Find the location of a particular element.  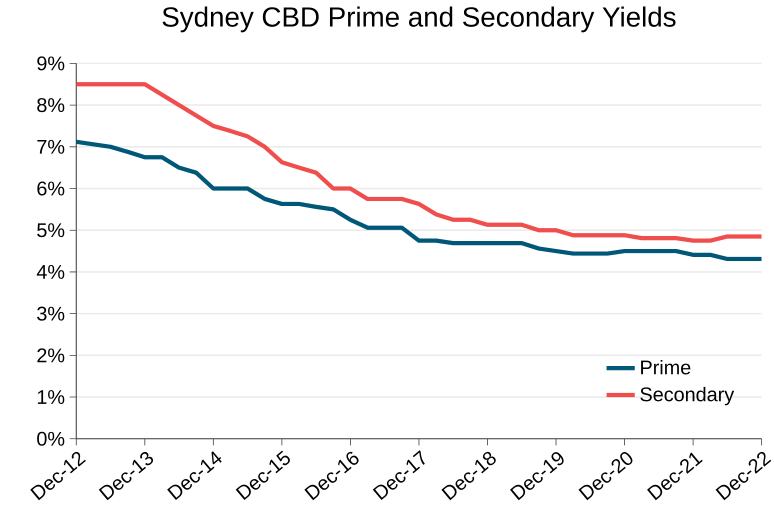

y-tick-label: 3% is located at coordinates (50, 313).